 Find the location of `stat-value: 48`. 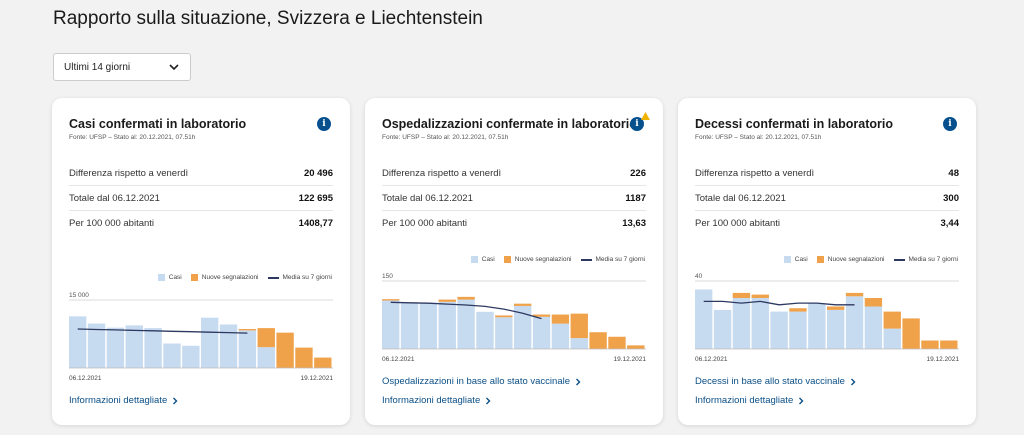

stat-value: 48 is located at coordinates (953, 173).